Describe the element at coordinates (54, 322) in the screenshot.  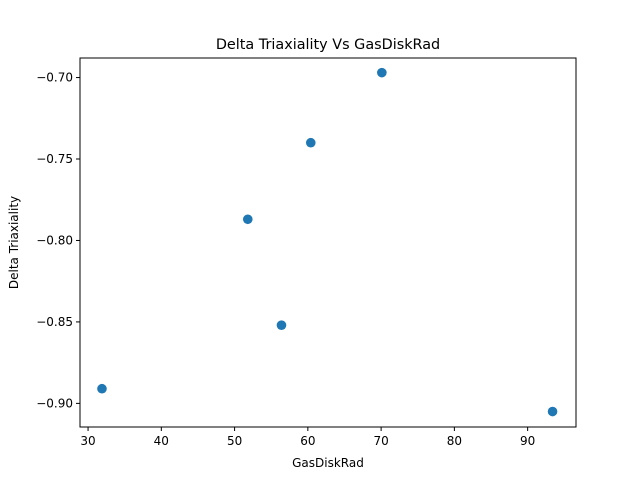
I see `y-tick-label: −0.85` at that location.